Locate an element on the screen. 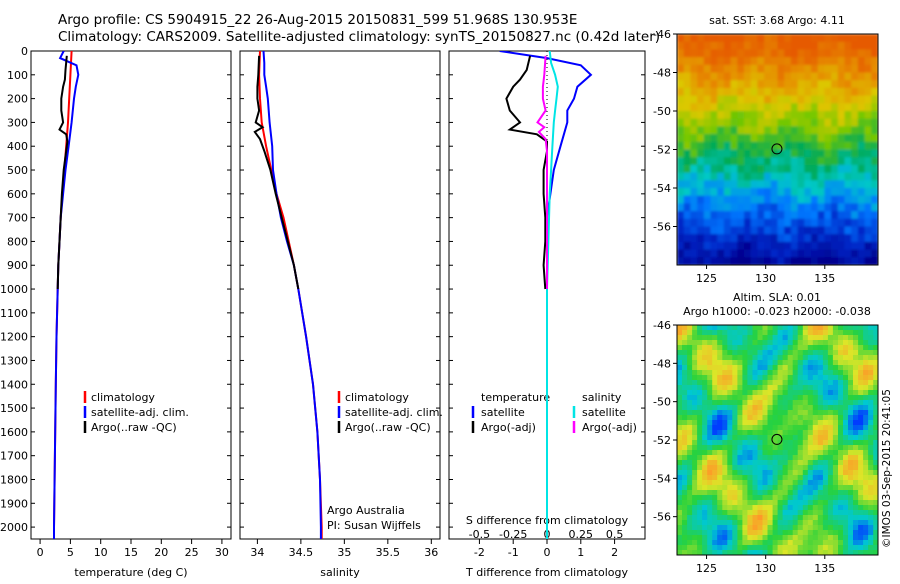 The width and height of the screenshot is (900, 584). legend-label-argo-s: Argo(-adj) is located at coordinates (609, 427).